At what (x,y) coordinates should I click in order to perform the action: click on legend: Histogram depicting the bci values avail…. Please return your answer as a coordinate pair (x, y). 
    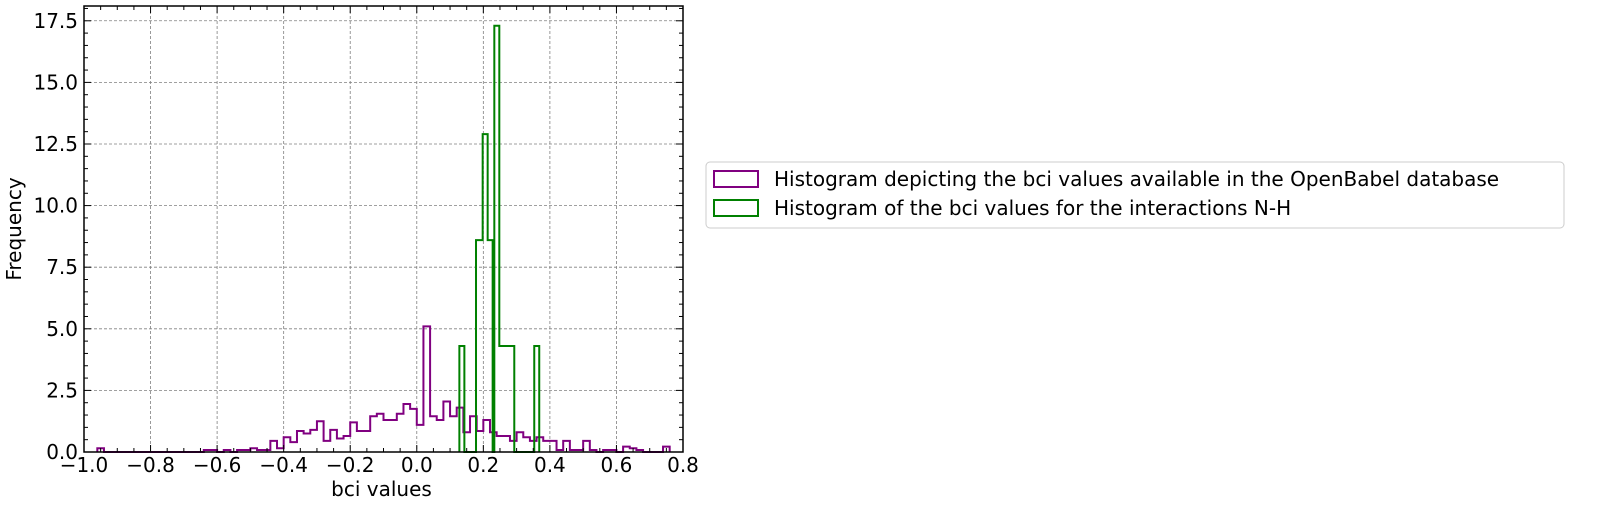
    Looking at the image, I should click on (1135, 195).